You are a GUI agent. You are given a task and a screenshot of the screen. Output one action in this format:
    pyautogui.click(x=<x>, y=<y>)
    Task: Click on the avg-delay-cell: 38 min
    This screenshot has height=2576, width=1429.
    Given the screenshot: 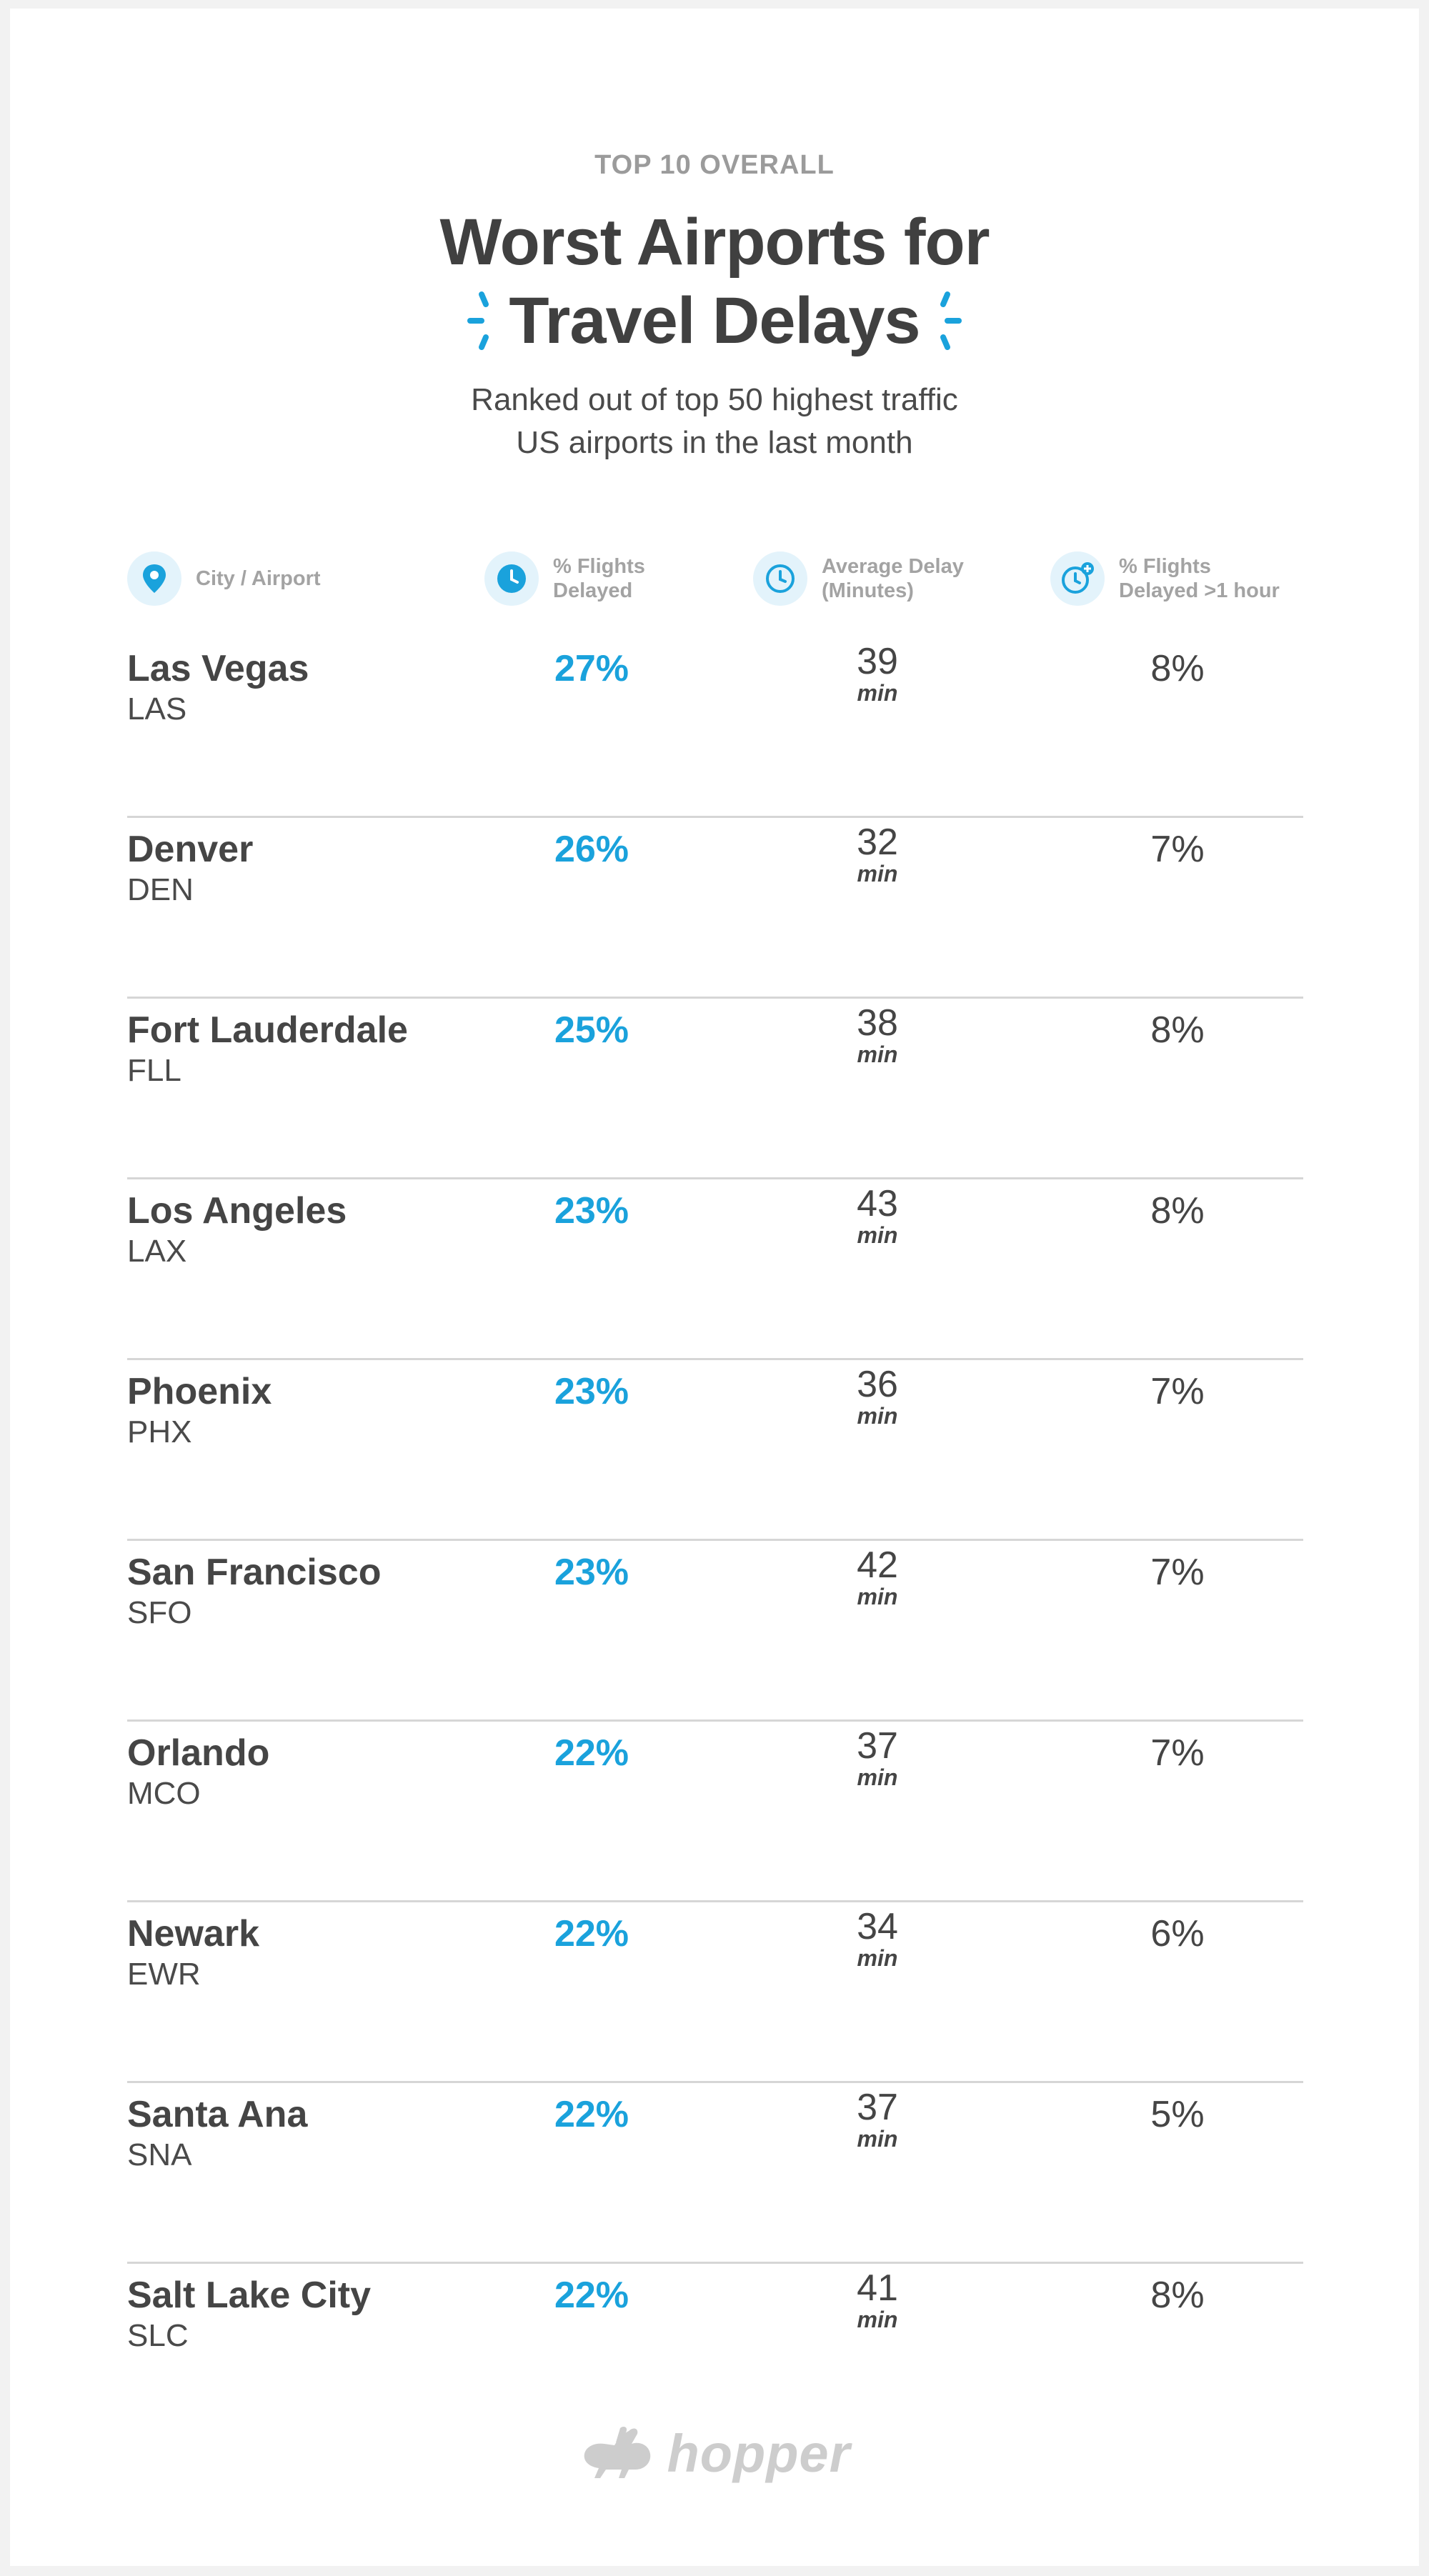 What is the action you would take?
    pyautogui.click(x=877, y=1035)
    